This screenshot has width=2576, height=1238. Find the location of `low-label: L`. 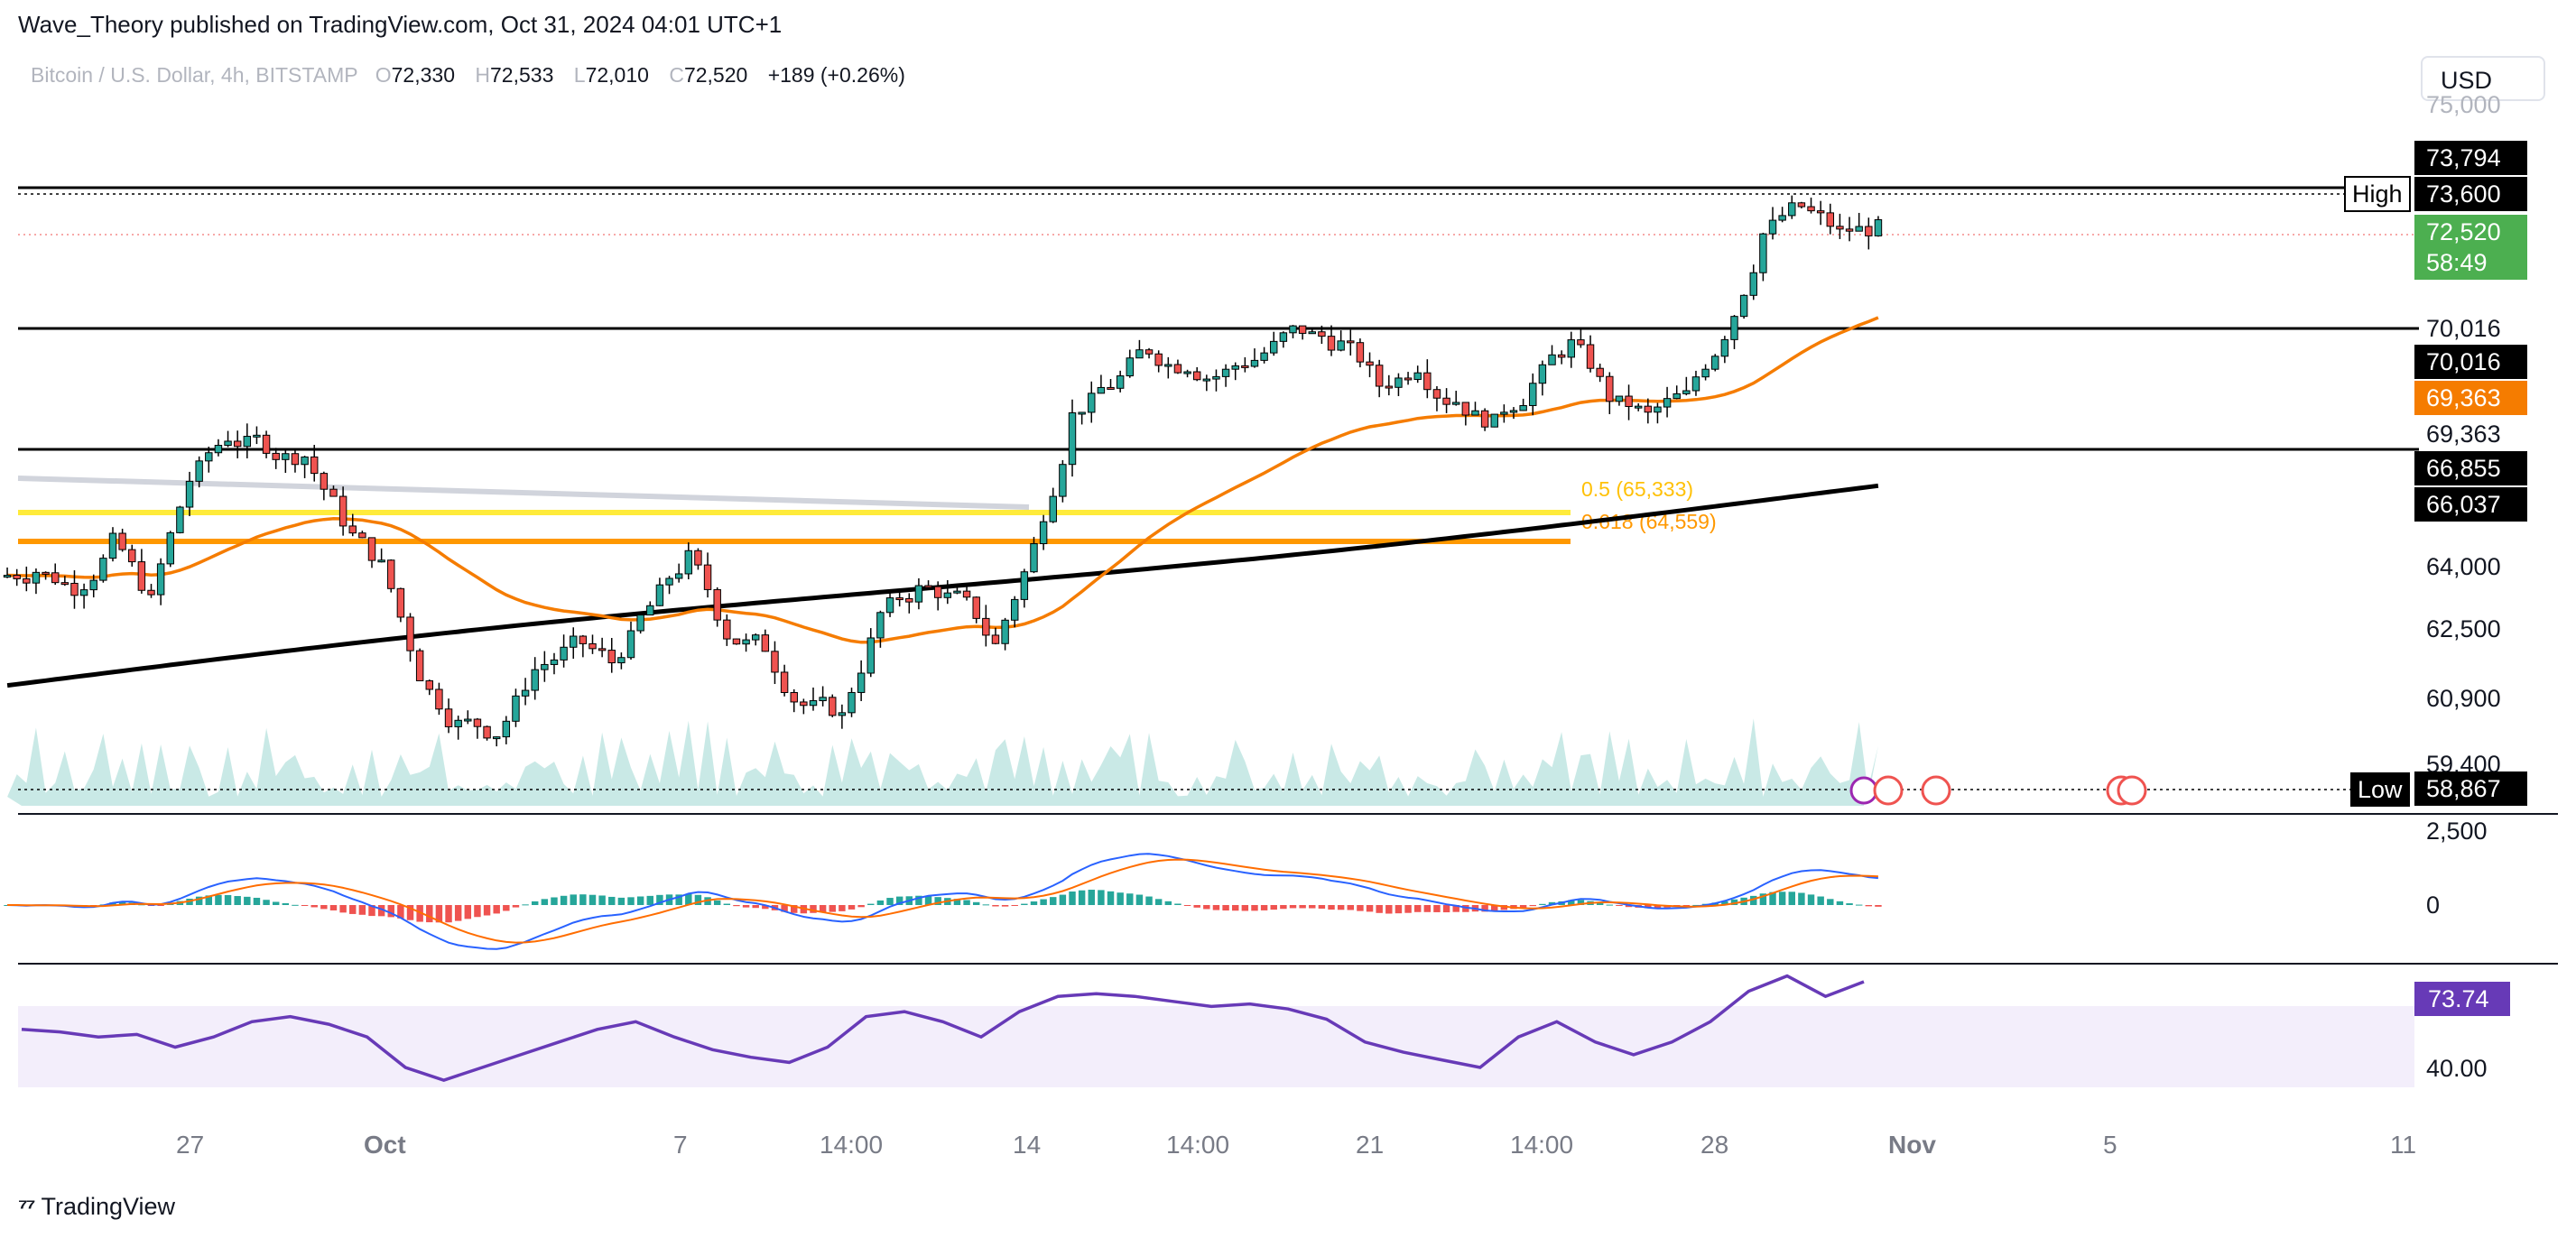

low-label: L is located at coordinates (579, 75).